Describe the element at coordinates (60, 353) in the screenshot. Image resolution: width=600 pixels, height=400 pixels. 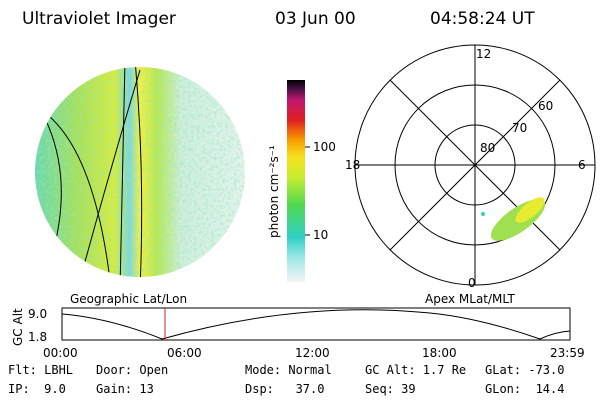
I see `x-tick: 00:00` at that location.